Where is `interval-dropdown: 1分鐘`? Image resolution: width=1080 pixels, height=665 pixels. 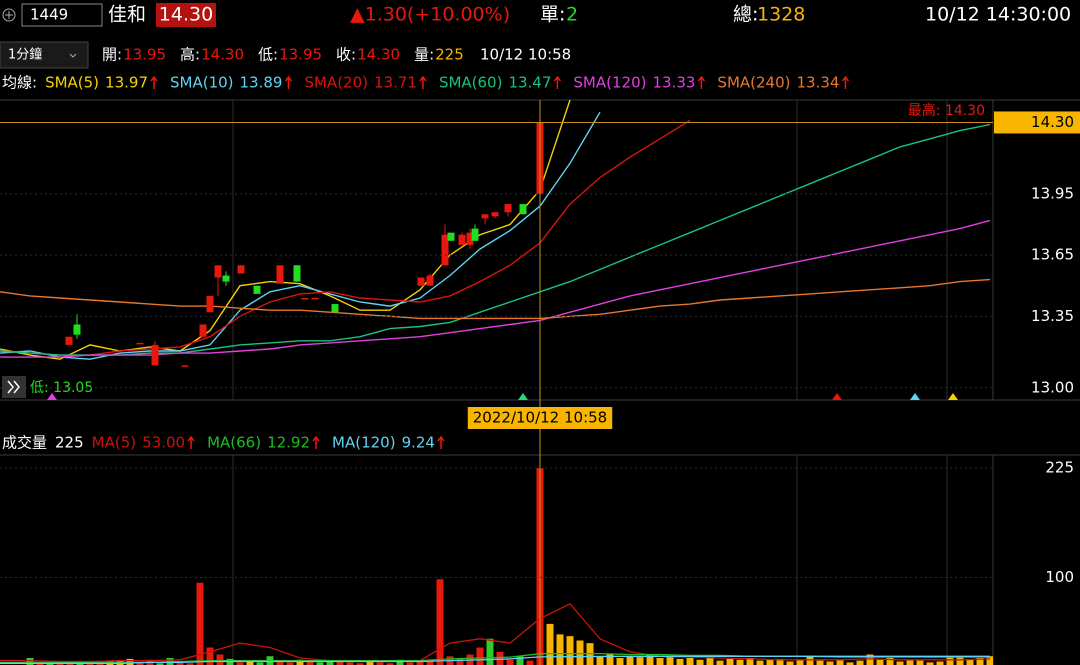 interval-dropdown: 1分鐘 is located at coordinates (44, 55).